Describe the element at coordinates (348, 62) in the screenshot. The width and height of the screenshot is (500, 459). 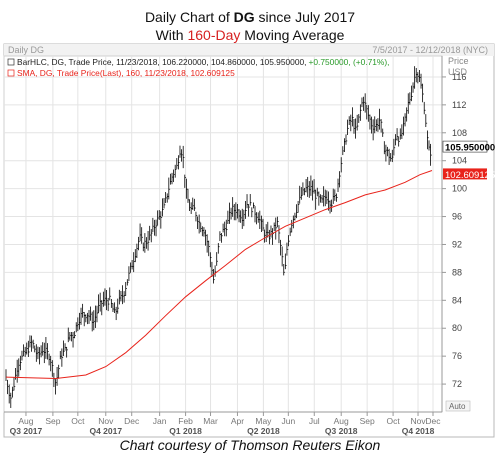
I see `legend-ohlc-change: +0.750000, (+0.71%),` at that location.